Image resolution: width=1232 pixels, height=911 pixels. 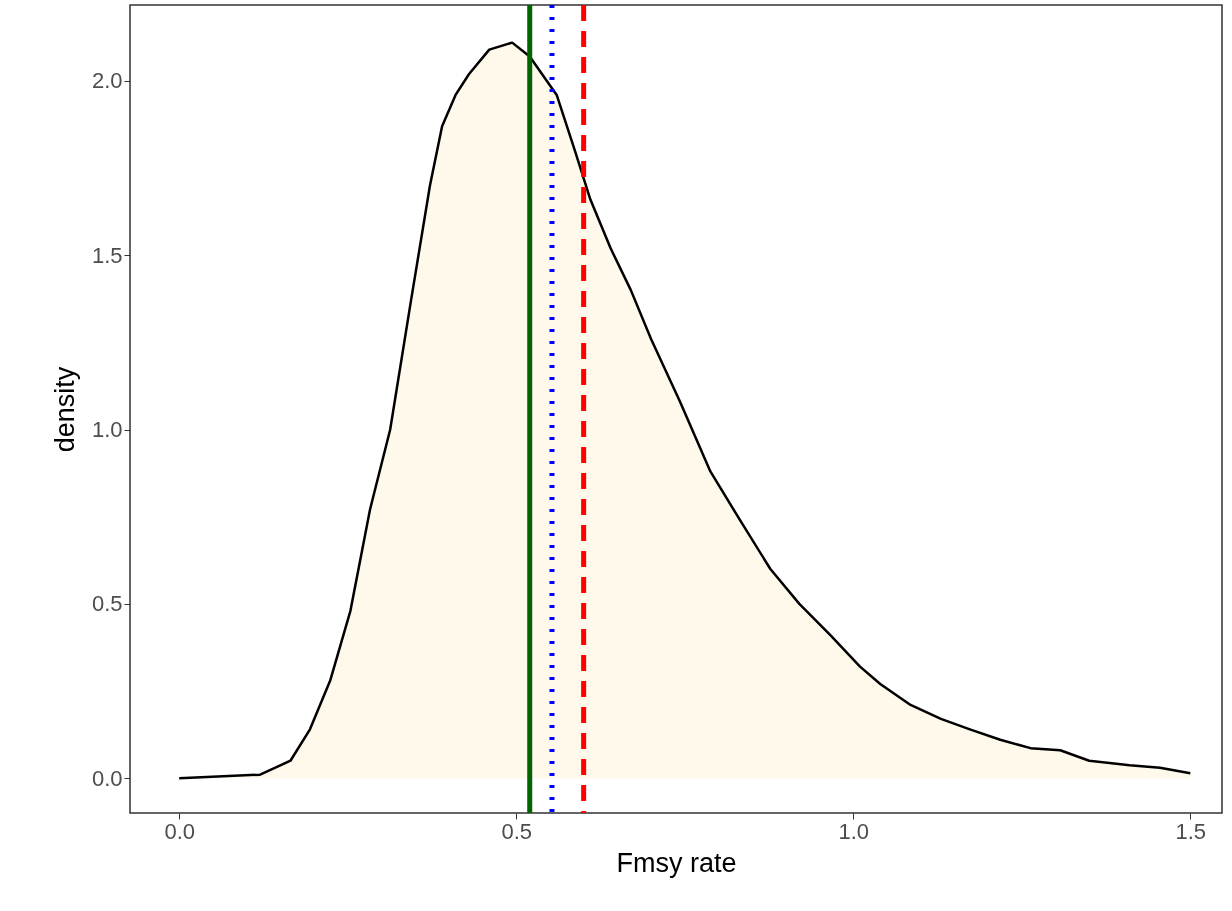 What do you see at coordinates (854, 831) in the screenshot?
I see `x-tick-label: 1.0` at bounding box center [854, 831].